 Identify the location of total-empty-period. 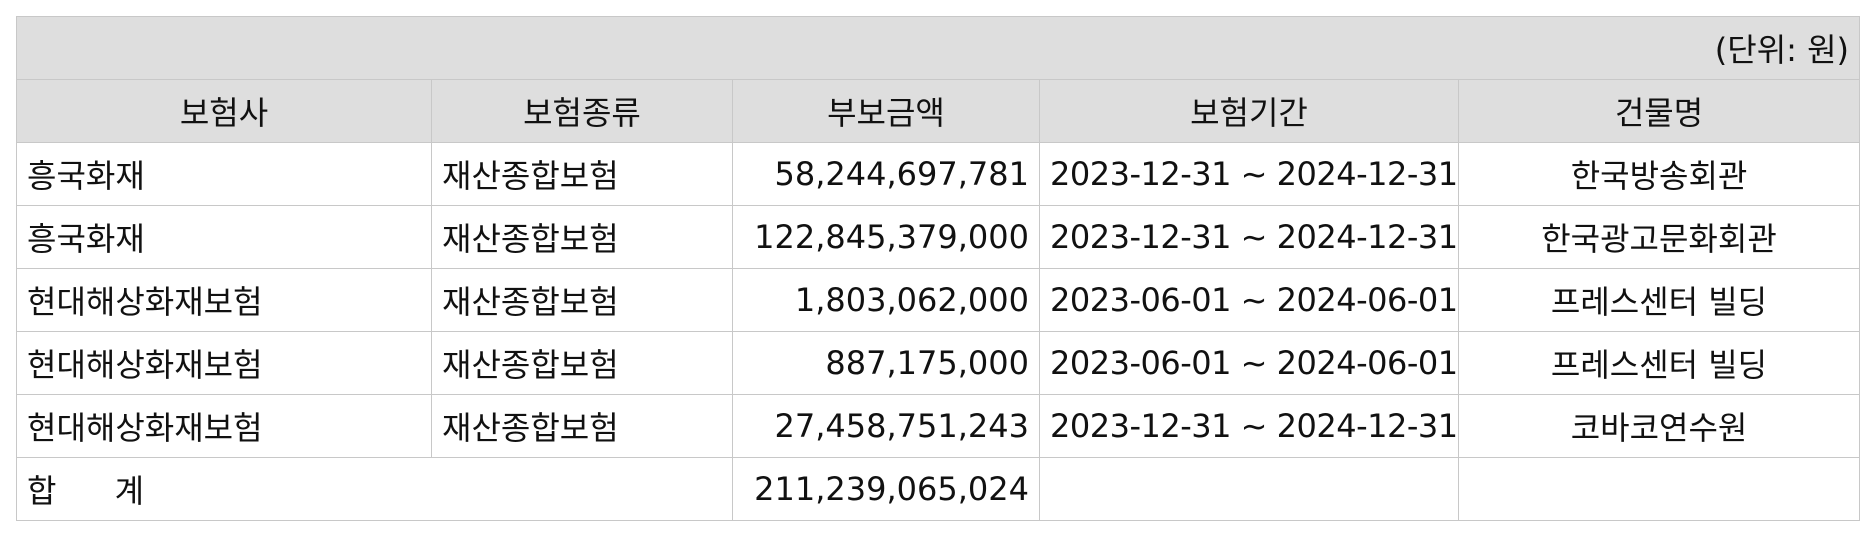
(1249, 489).